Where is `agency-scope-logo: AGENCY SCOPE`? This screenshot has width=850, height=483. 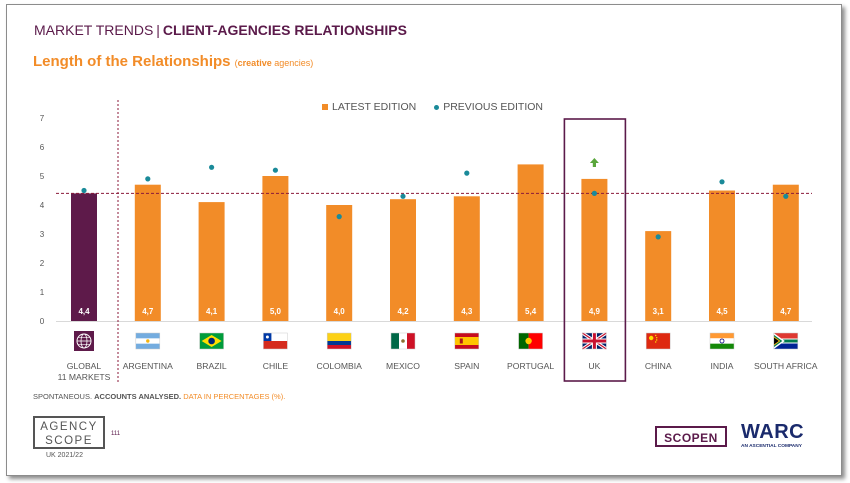
agency-scope-logo: AGENCY SCOPE is located at coordinates (69, 432).